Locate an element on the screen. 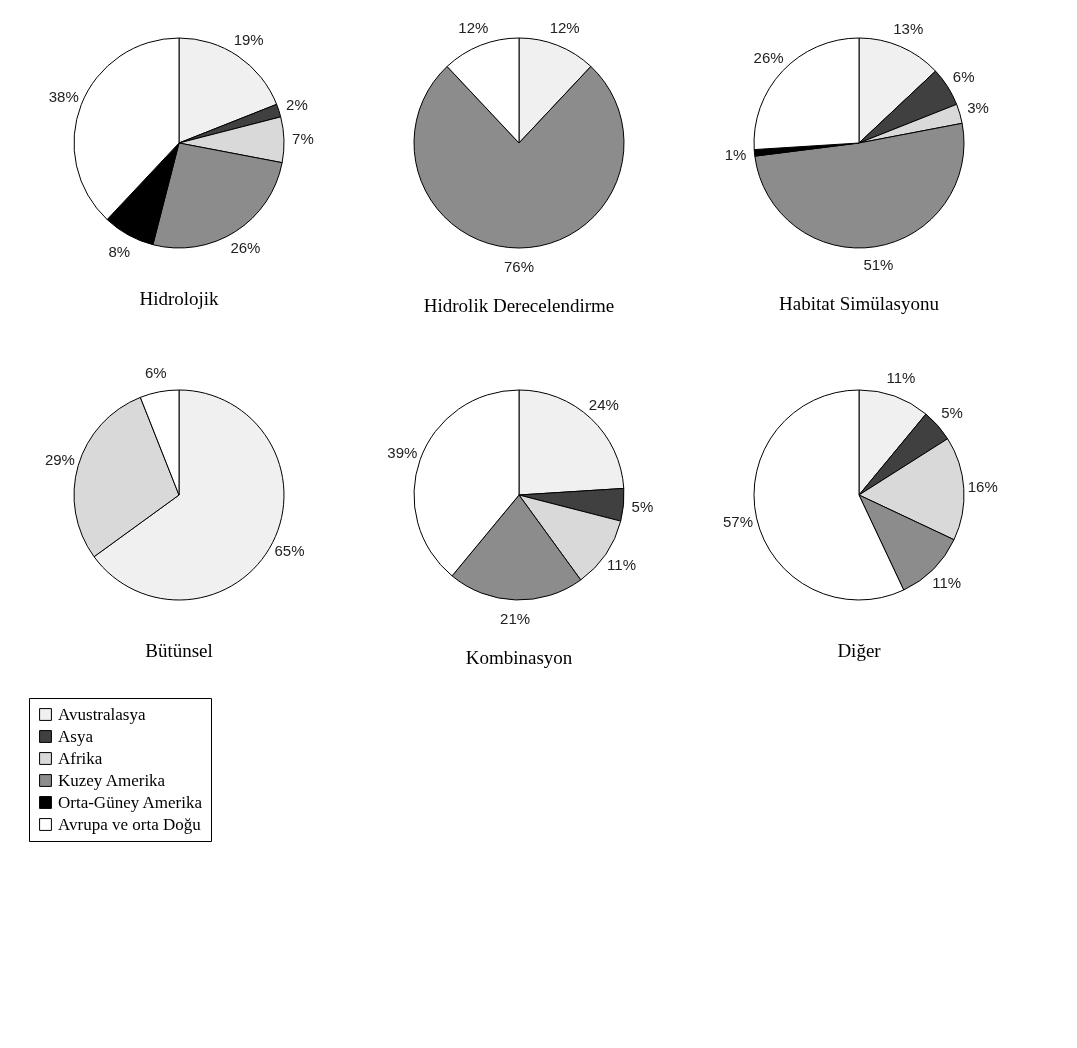 Image resolution: width=1077 pixels, height=1048 pixels. data-label: 7% is located at coordinates (303, 139).